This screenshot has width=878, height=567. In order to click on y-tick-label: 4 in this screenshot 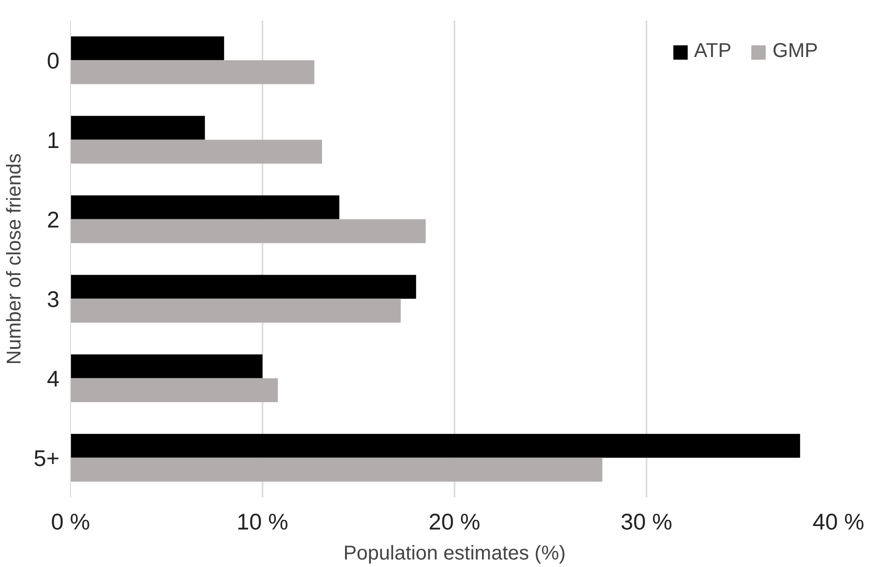, I will do `click(53, 378)`.